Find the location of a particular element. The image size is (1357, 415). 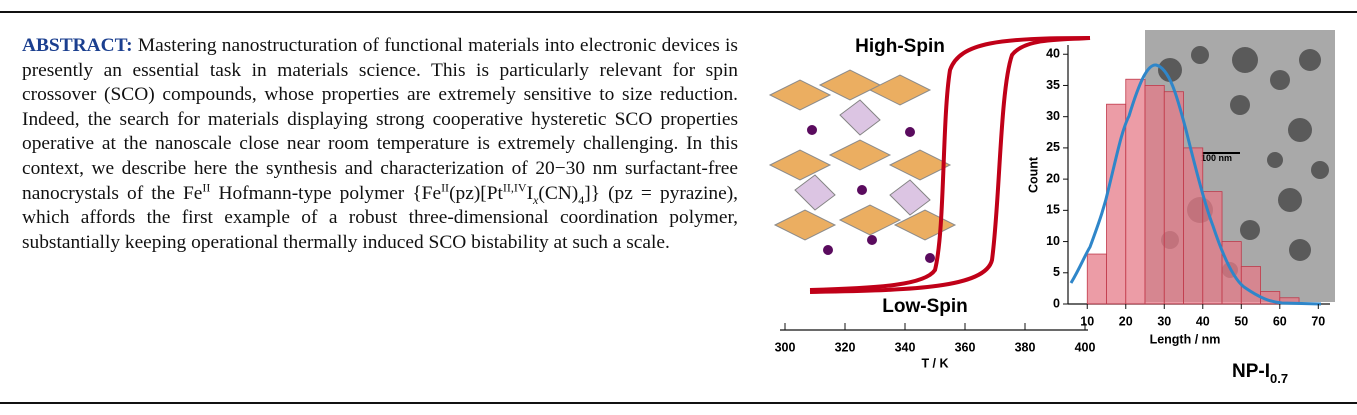

x-tick-label: 400 is located at coordinates (1085, 347).